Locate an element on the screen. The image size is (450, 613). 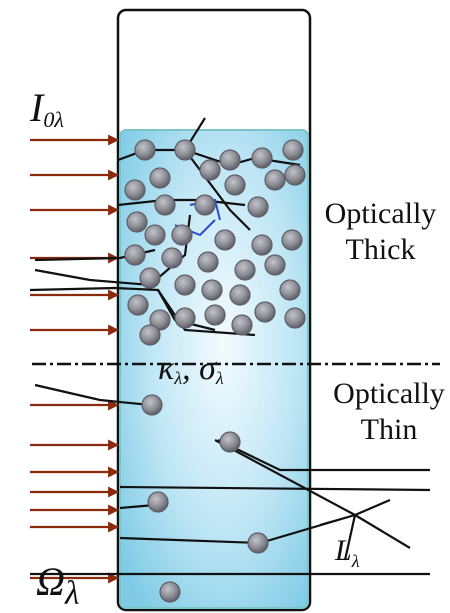
path-length-label: Lλ is located at coordinates (347, 552).